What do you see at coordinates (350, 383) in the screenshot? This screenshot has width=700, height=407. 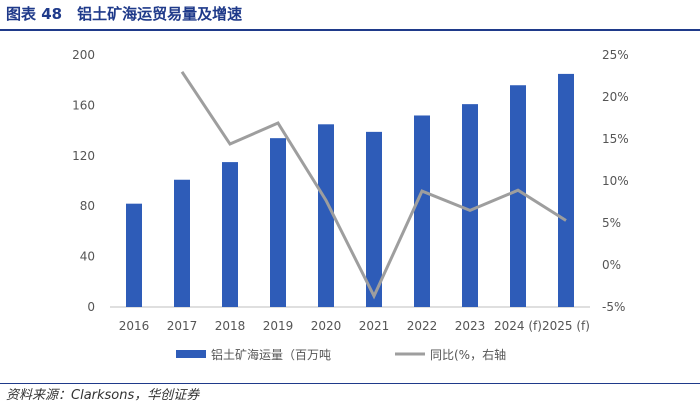 I see `footer-rule` at bounding box center [350, 383].